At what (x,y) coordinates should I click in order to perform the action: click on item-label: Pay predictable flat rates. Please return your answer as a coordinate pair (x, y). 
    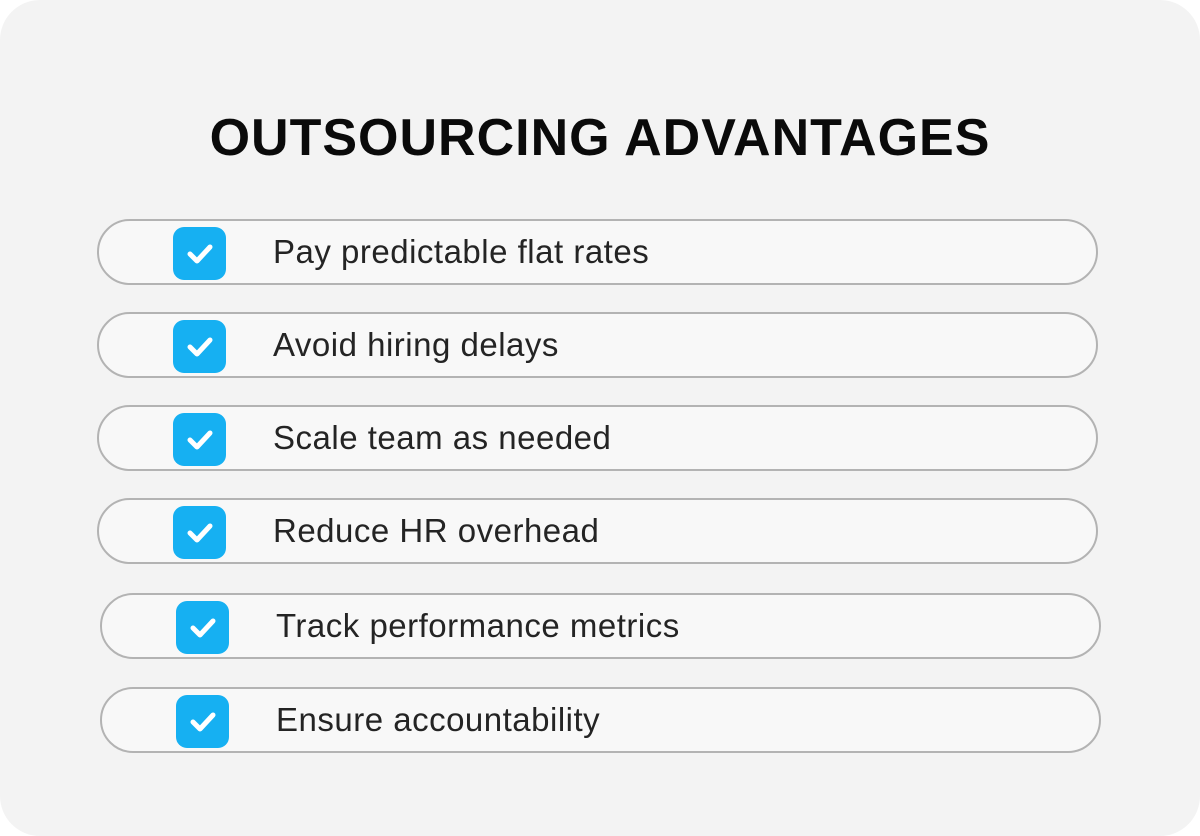
    Looking at the image, I should click on (461, 251).